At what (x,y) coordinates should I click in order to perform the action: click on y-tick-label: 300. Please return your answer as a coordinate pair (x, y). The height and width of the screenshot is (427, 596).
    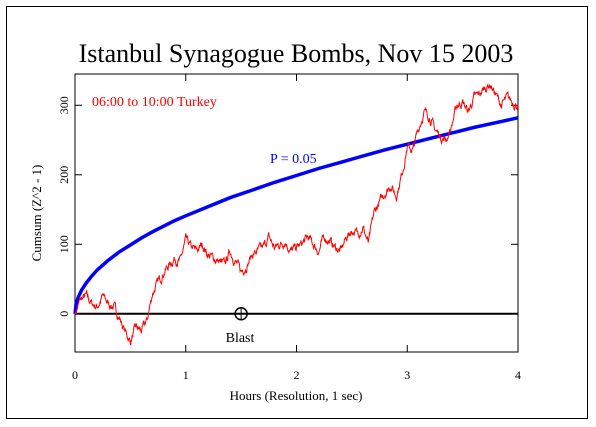
    Looking at the image, I should click on (64, 105).